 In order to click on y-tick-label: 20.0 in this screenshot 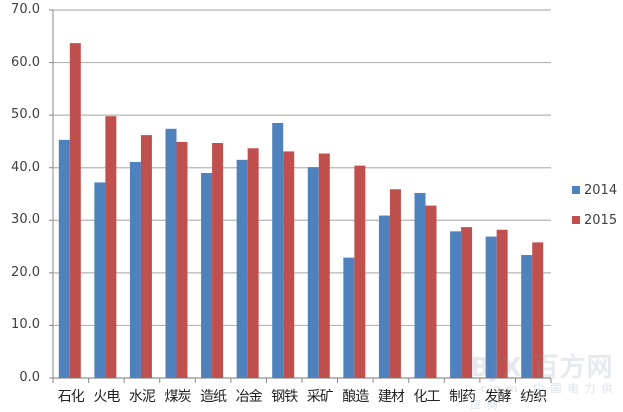, I will do `click(25, 272)`.